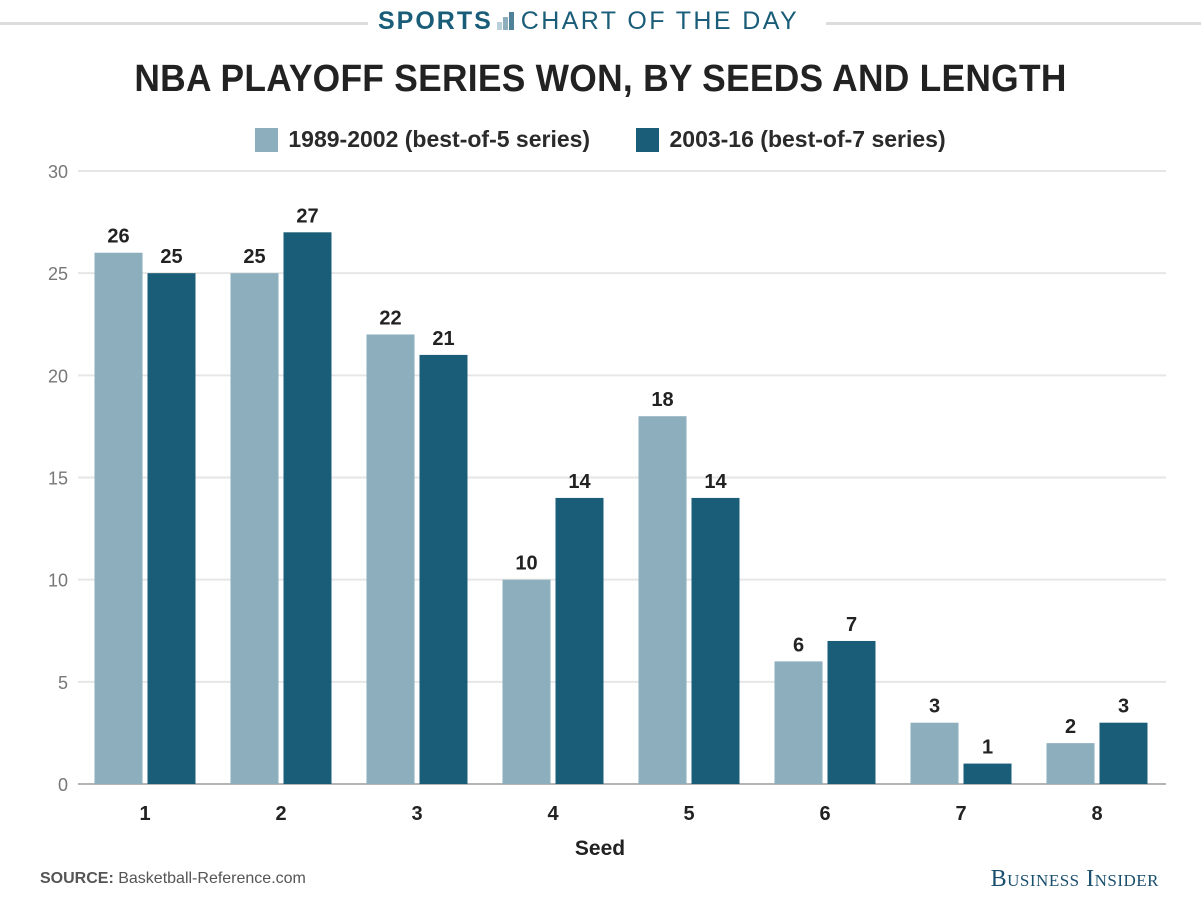 This screenshot has height=900, width=1201. Describe the element at coordinates (987, 748) in the screenshot. I see `data-label-seed-7-series2: 1` at that location.